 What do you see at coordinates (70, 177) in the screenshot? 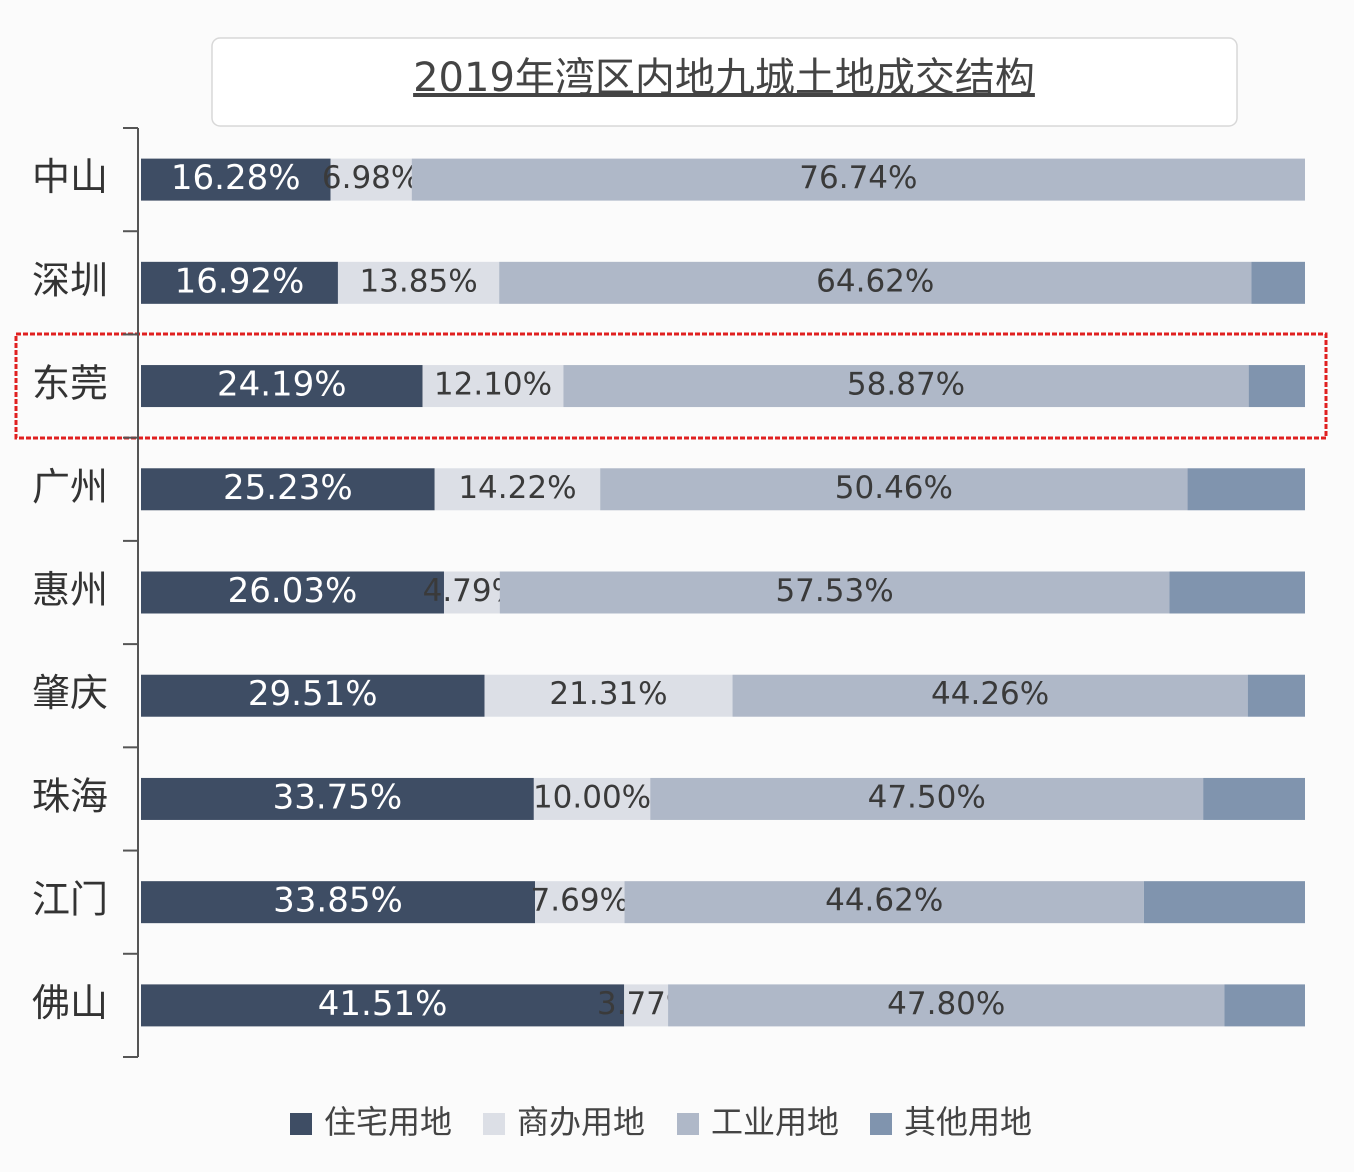
I see `y-tick-label: 中山` at bounding box center [70, 177].